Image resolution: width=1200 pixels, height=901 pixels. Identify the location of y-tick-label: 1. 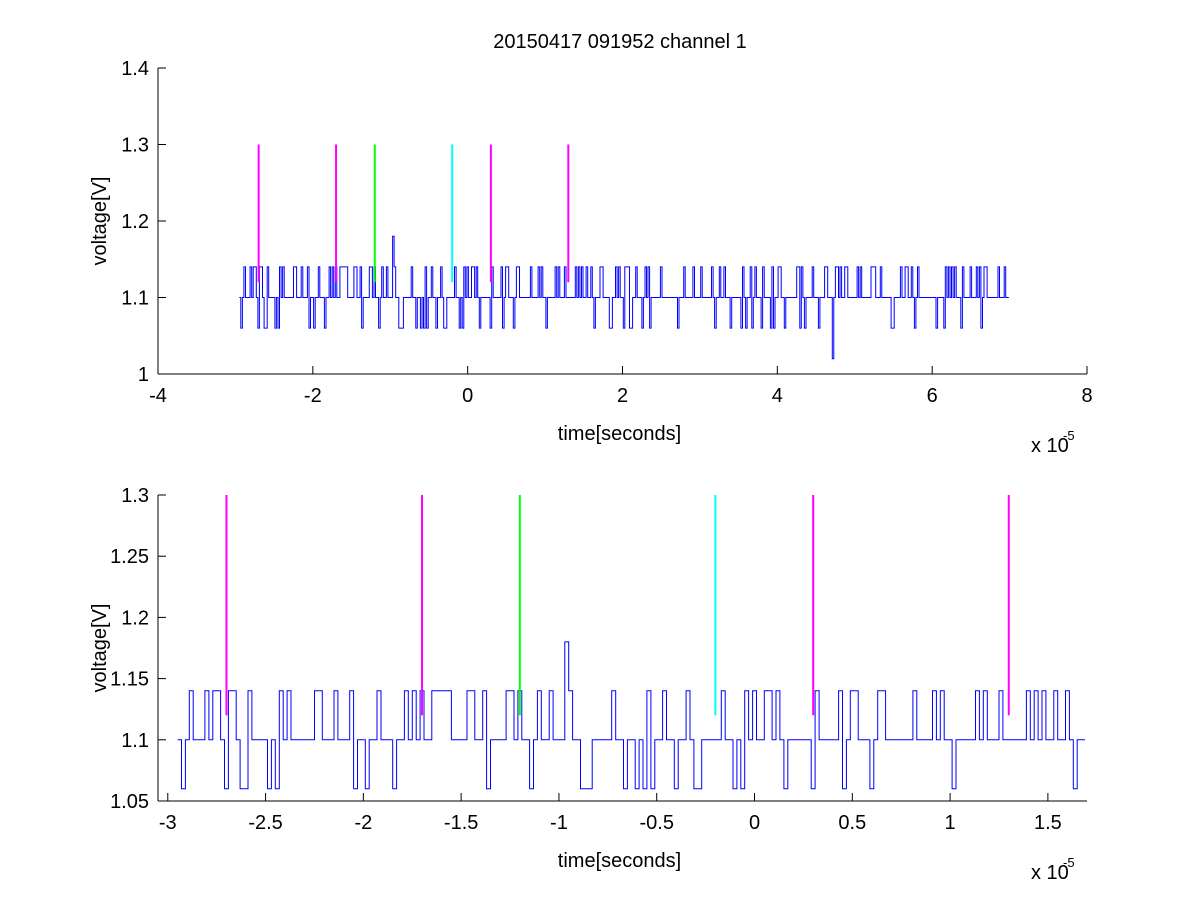
(143, 375).